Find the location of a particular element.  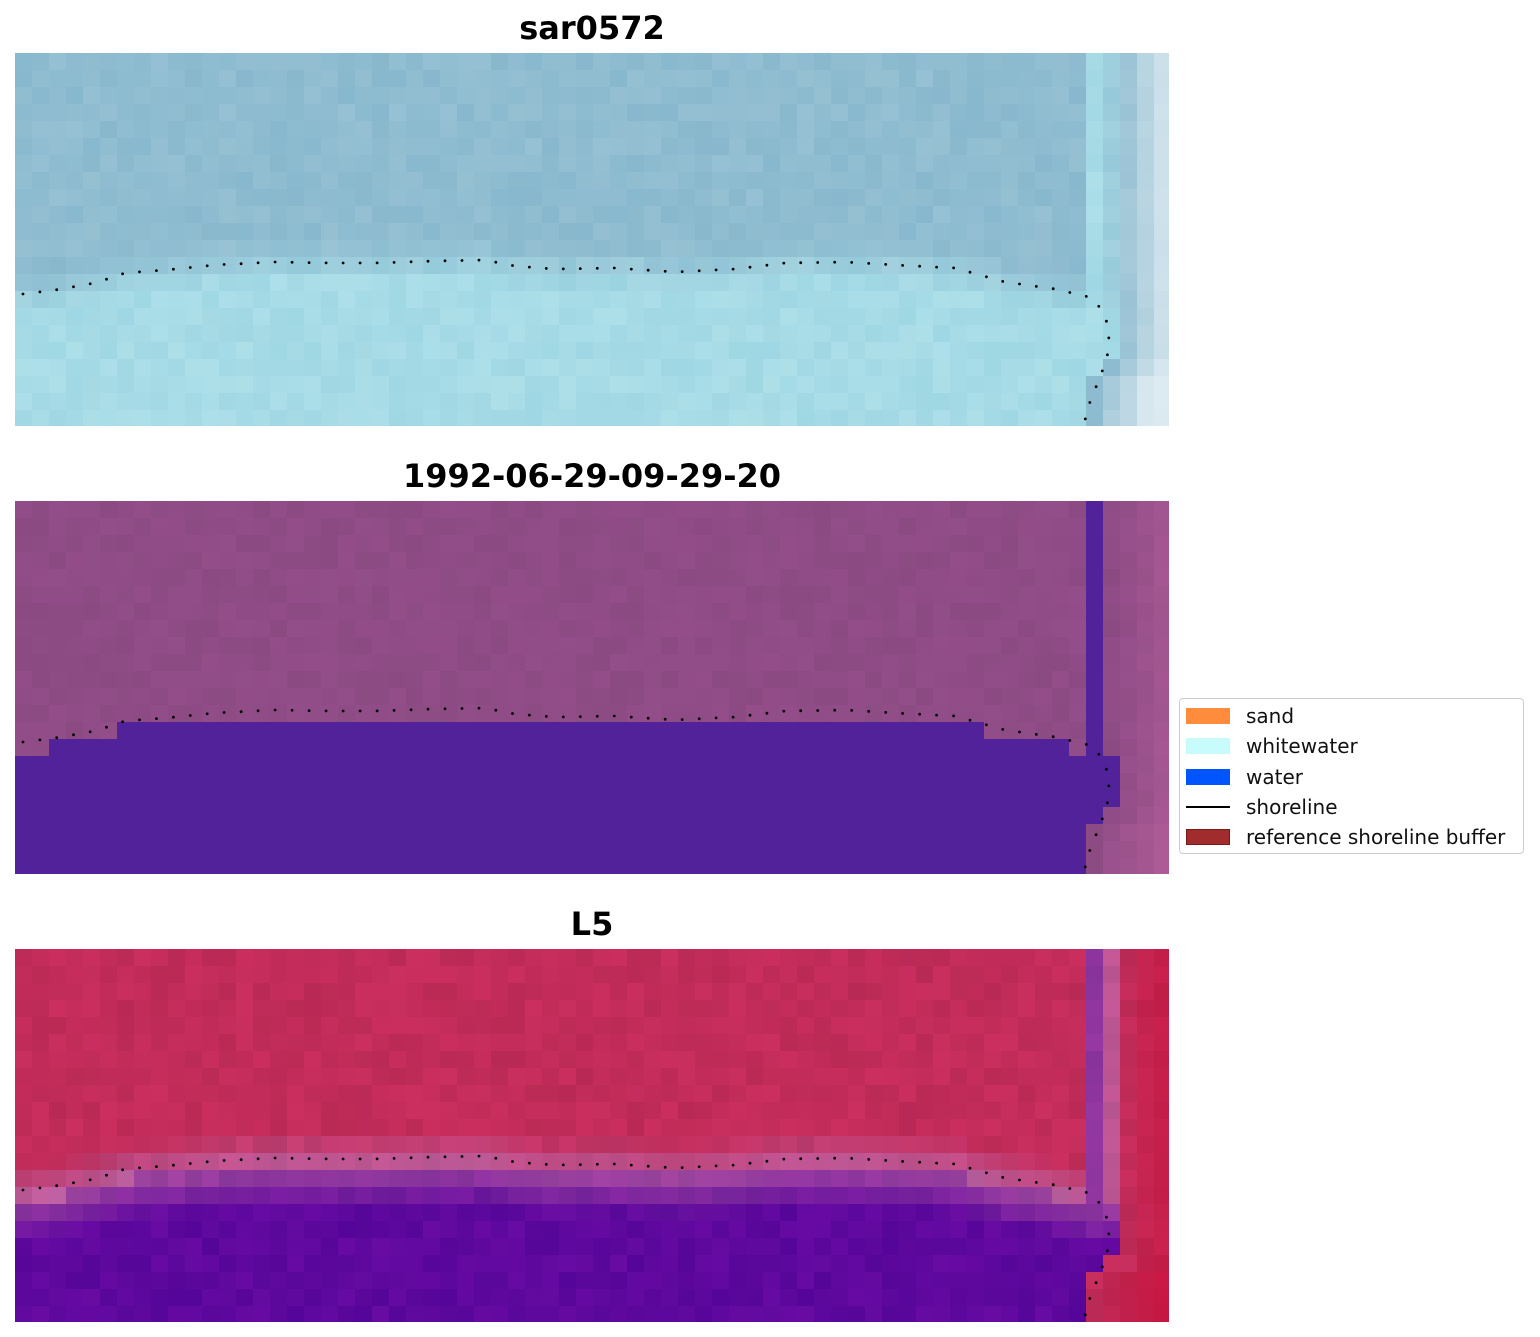

shoreline-point is located at coordinates (886, 712).